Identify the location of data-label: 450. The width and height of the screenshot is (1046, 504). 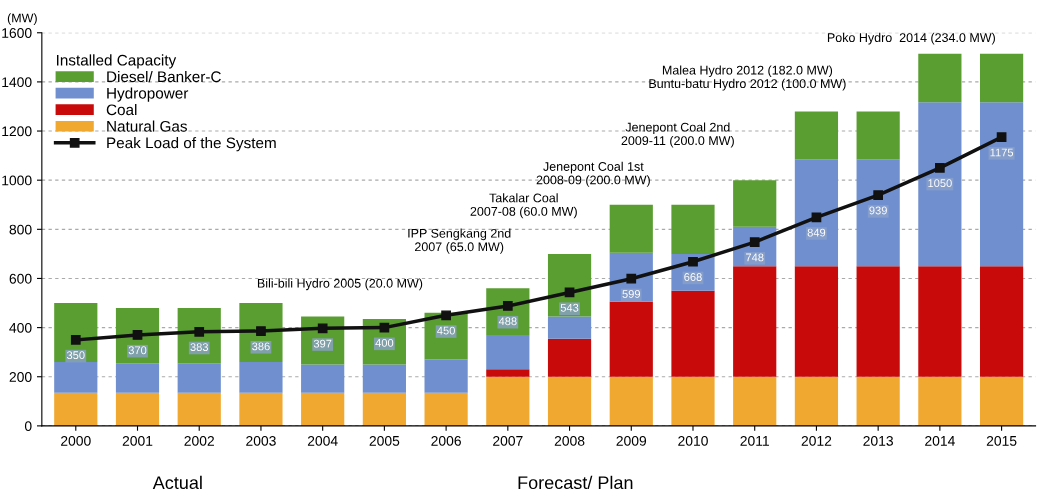
(446, 330).